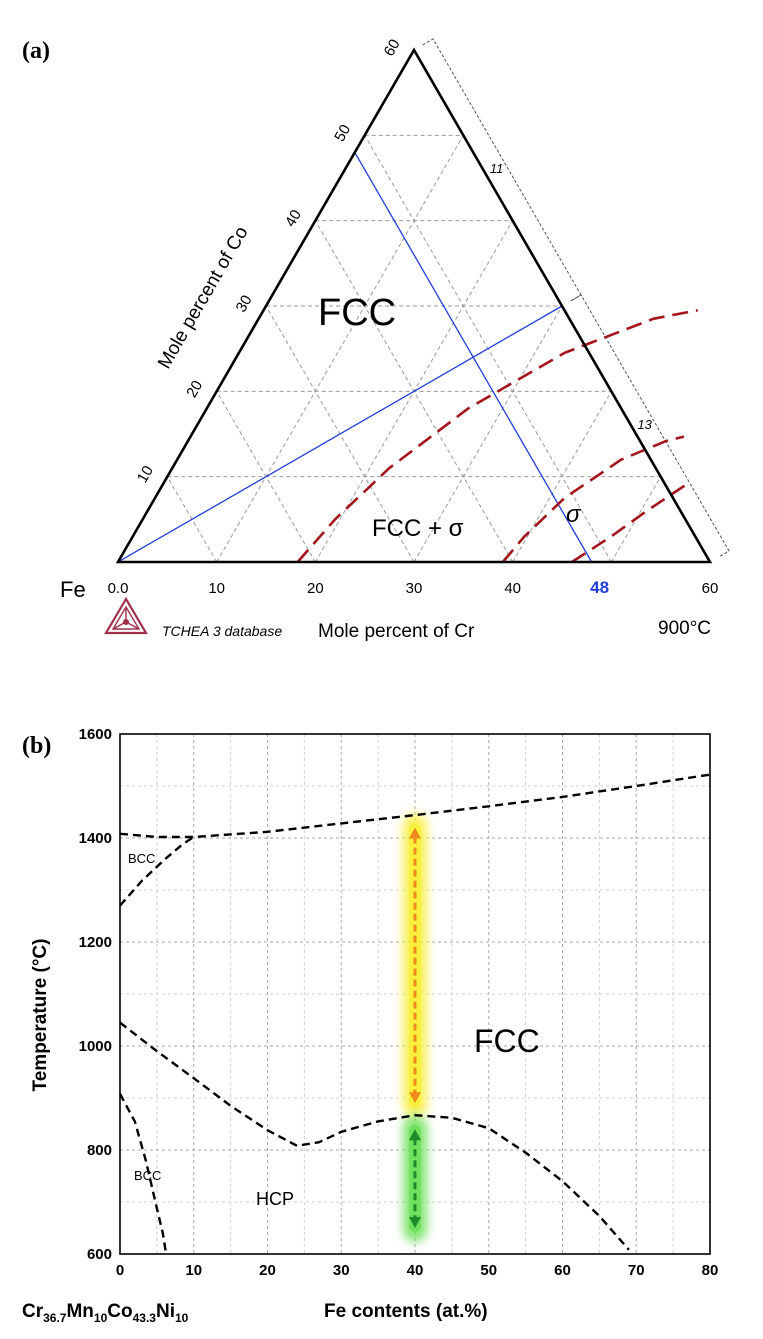  Describe the element at coordinates (126, 615) in the screenshot. I see `tc-logo-icon` at that location.